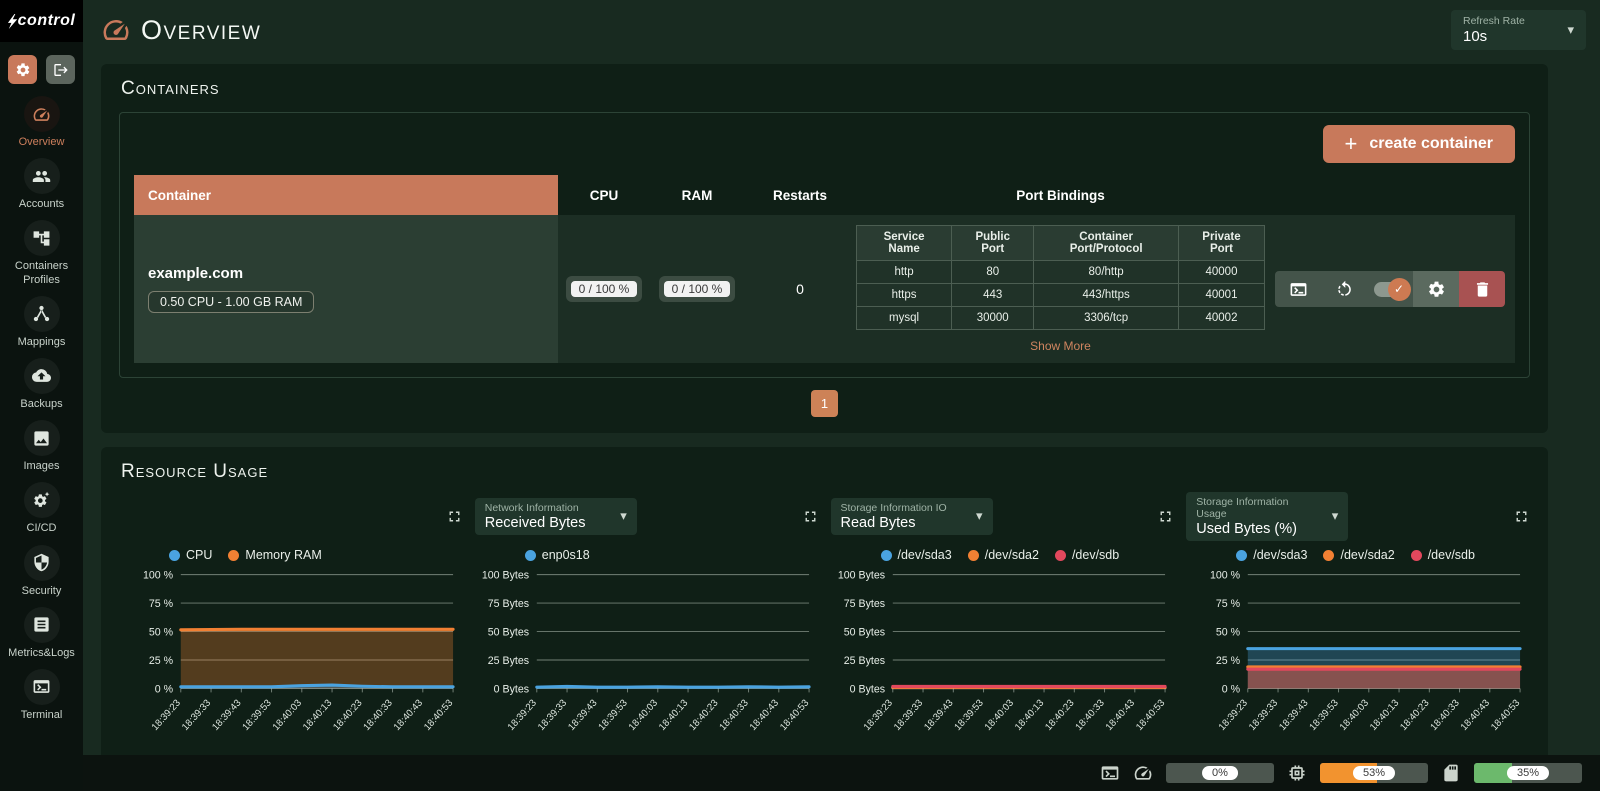 This screenshot has height=791, width=1600. I want to click on page-button-1: 1, so click(824, 403).